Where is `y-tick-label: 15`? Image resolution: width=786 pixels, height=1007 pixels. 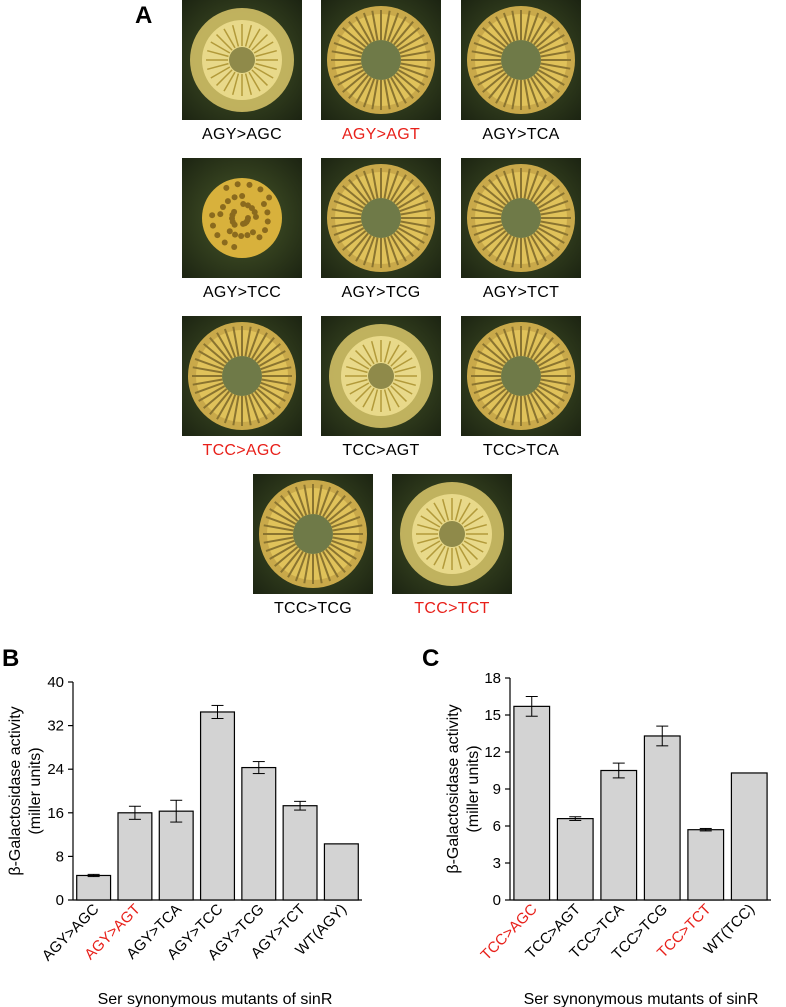 y-tick-label: 15 is located at coordinates (492, 715).